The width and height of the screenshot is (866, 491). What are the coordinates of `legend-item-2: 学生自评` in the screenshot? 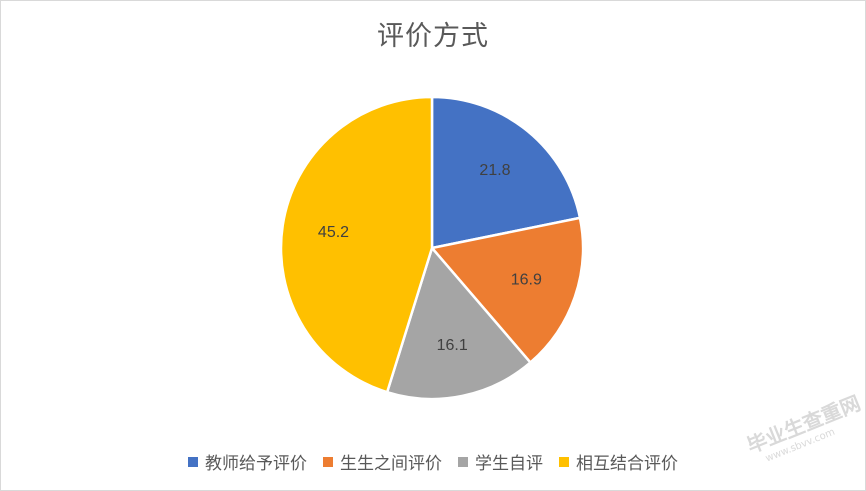 It's located at (500, 461).